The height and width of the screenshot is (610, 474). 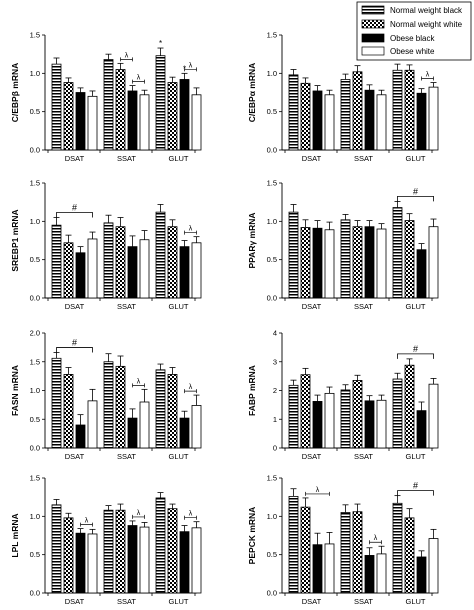 I want to click on legend-swatch-normal-white, so click(x=373, y=24).